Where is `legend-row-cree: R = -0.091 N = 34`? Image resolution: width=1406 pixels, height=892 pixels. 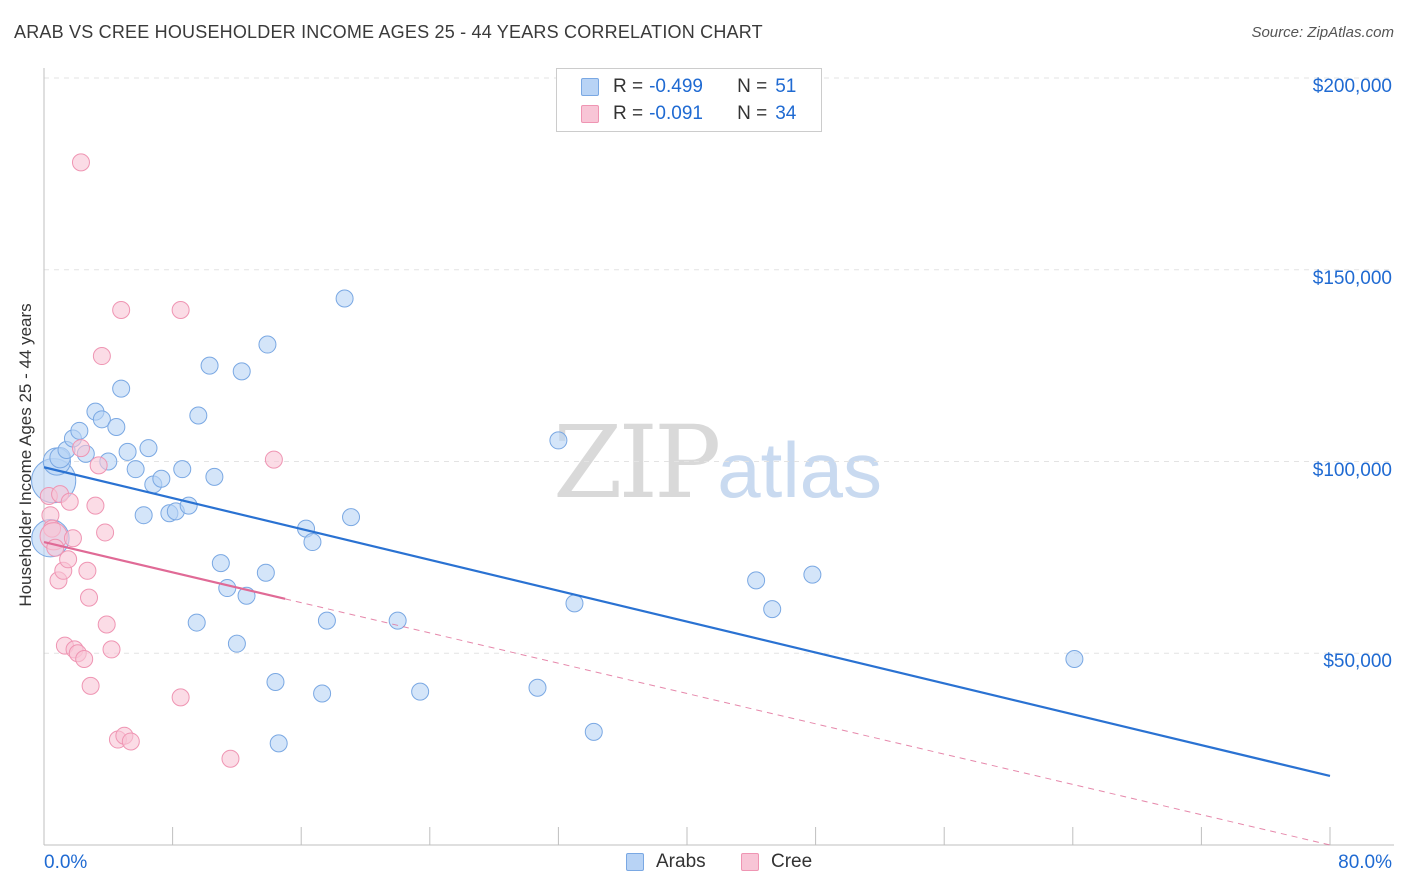 legend-row-cree: R = -0.091 N = 34 is located at coordinates (688, 114).